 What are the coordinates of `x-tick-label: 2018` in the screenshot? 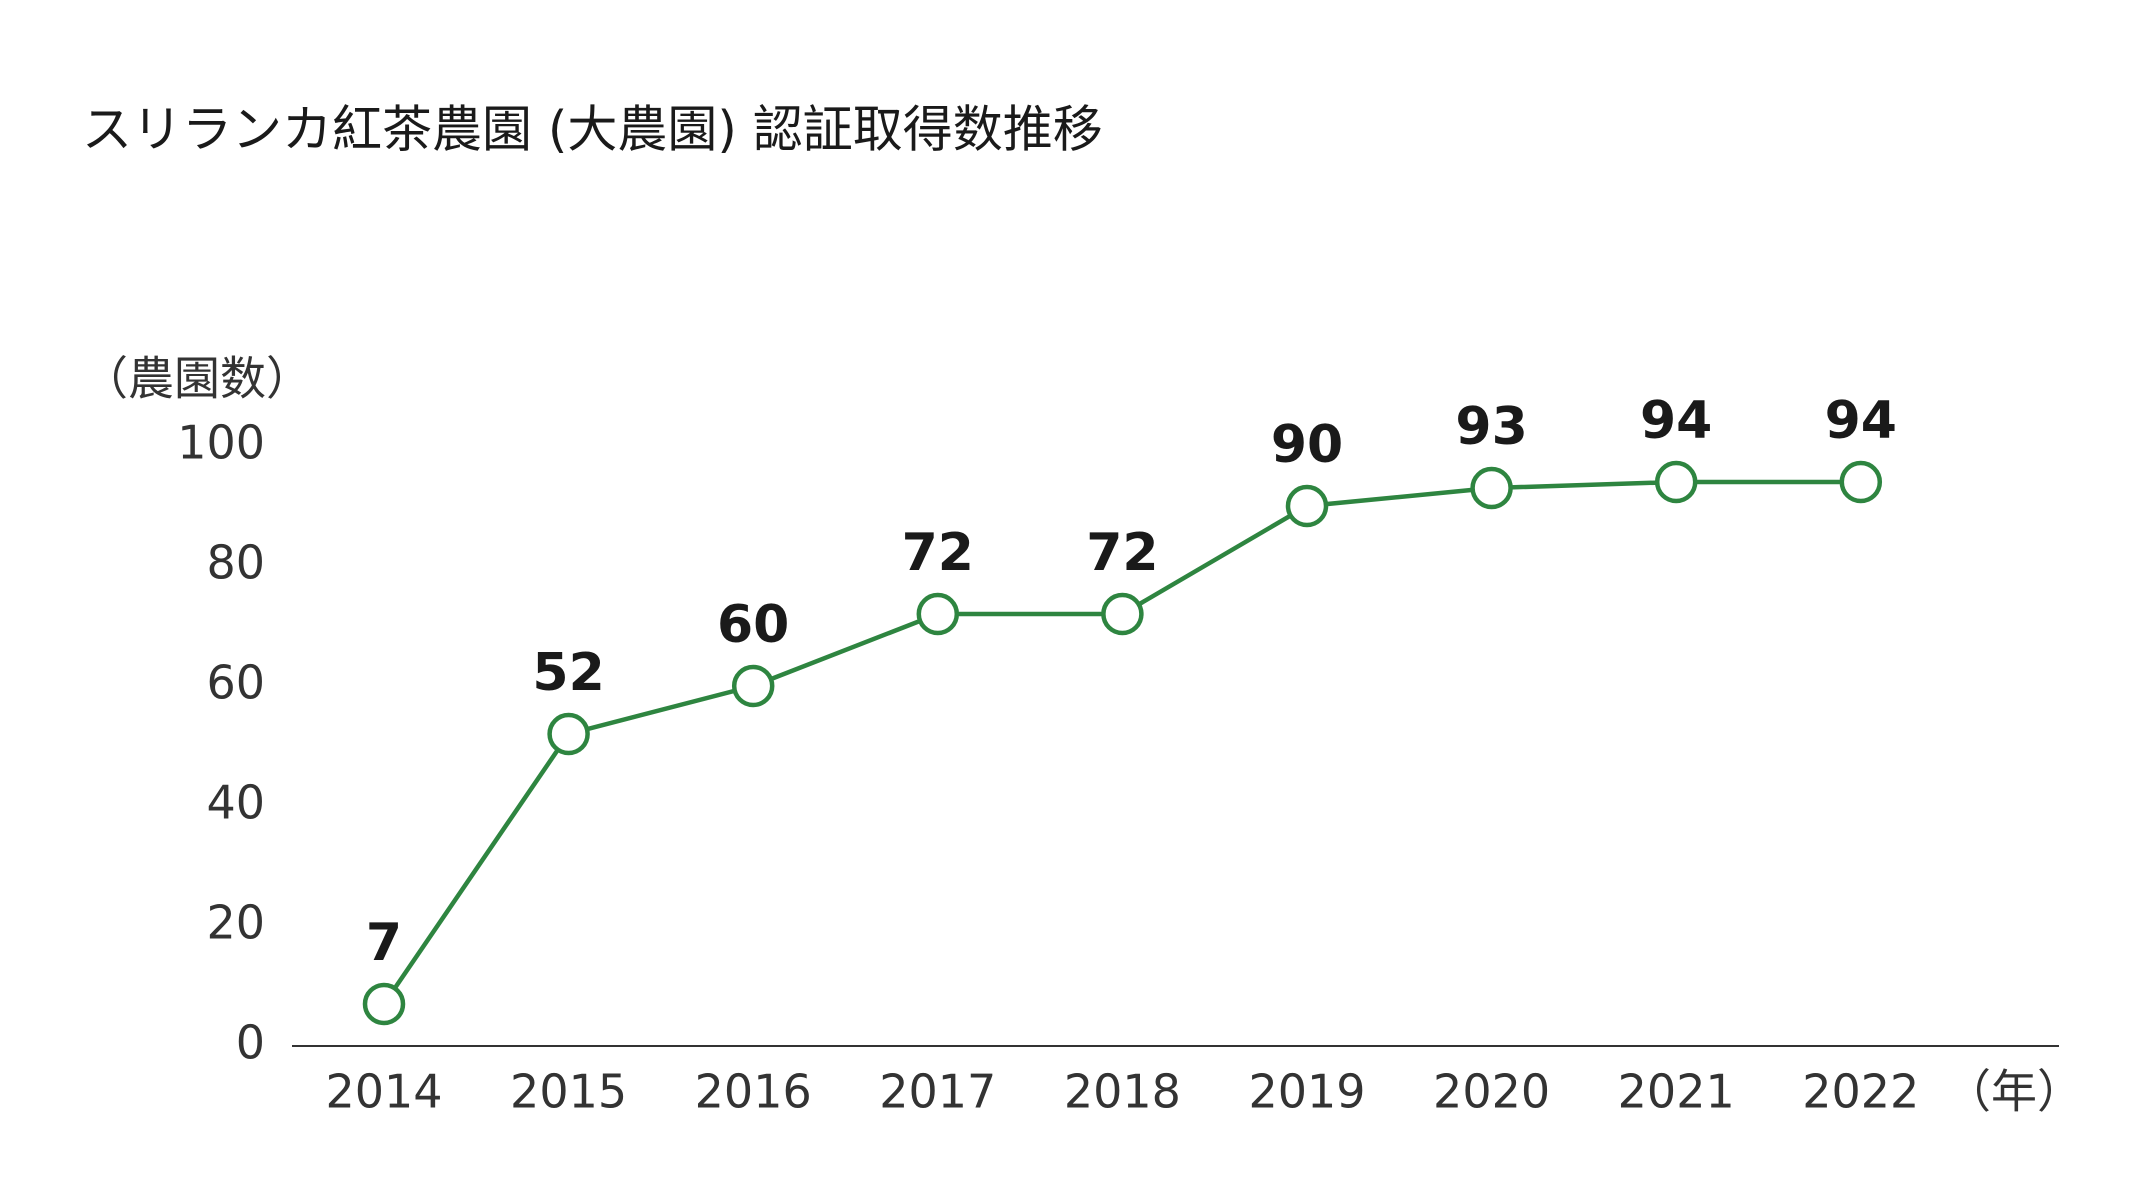 It's located at (1122, 1092).